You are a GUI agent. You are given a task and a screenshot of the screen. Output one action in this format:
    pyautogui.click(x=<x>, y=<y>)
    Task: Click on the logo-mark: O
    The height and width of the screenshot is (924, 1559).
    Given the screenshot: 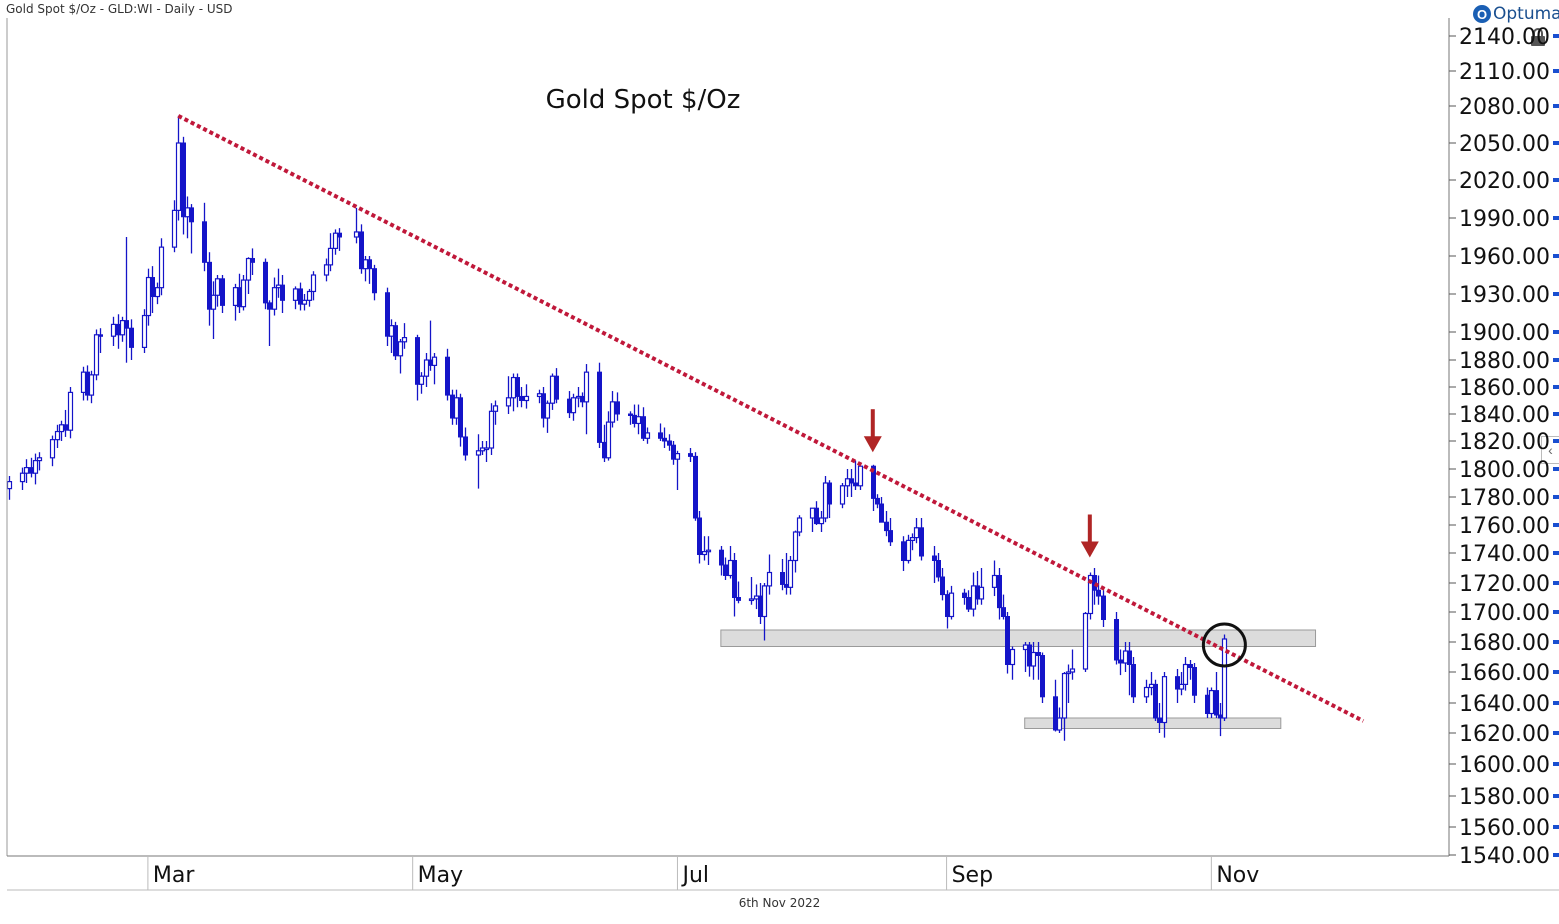 What is the action you would take?
    pyautogui.click(x=1482, y=14)
    